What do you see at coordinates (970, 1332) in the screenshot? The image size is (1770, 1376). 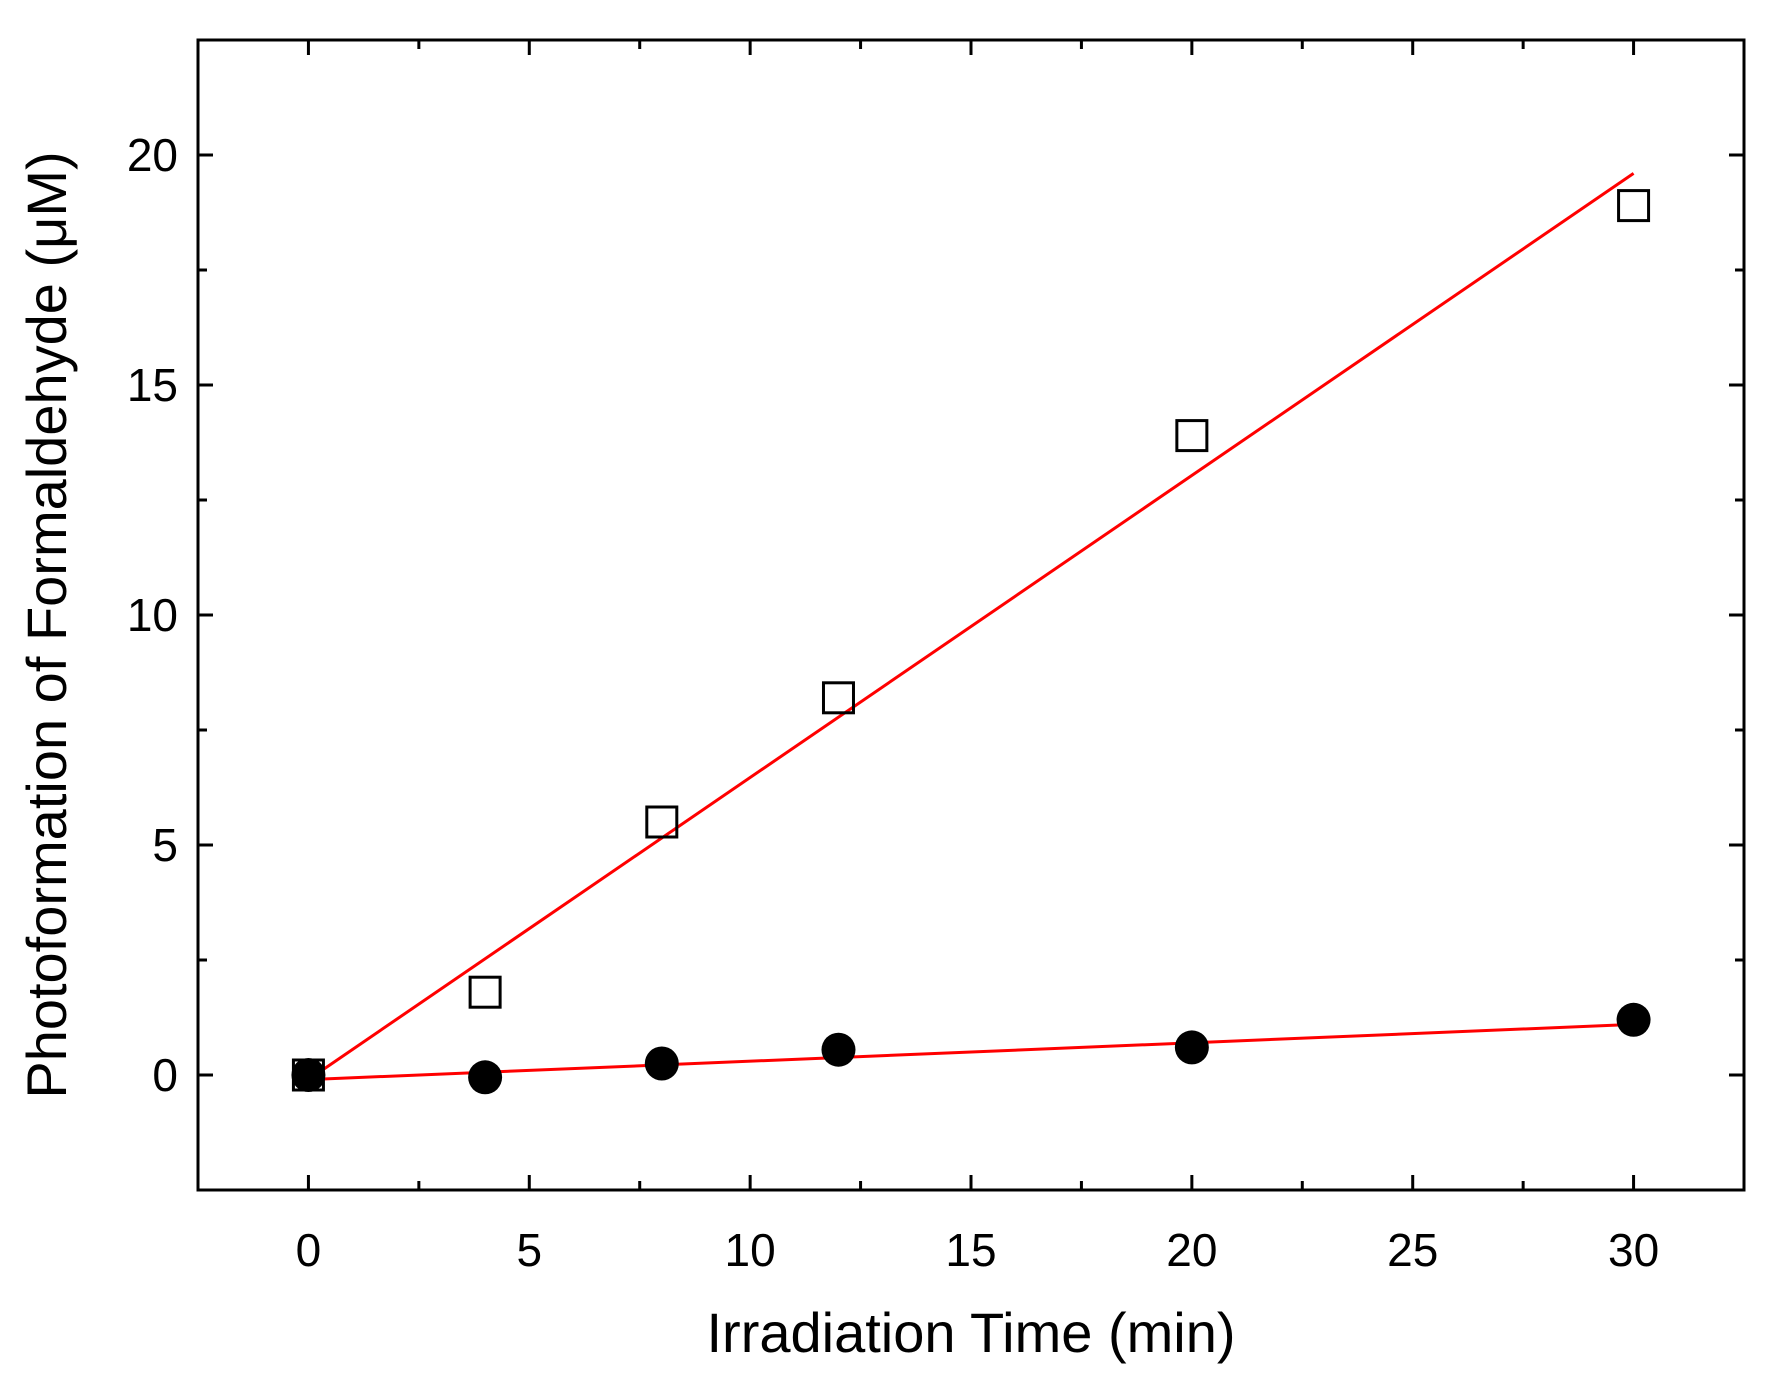 I see `x-axis-title: Irradiation Time (min)` at bounding box center [970, 1332].